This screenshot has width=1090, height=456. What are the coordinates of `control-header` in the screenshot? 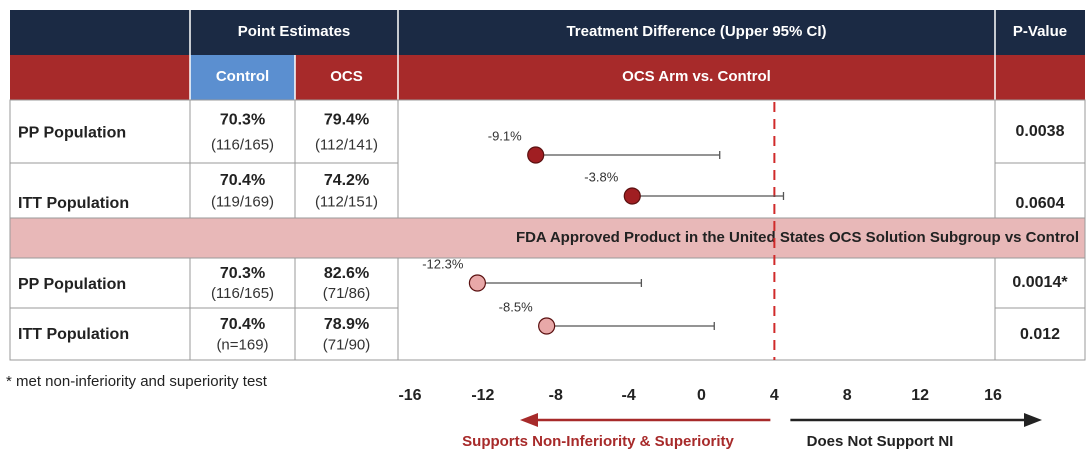 It's located at (242, 77).